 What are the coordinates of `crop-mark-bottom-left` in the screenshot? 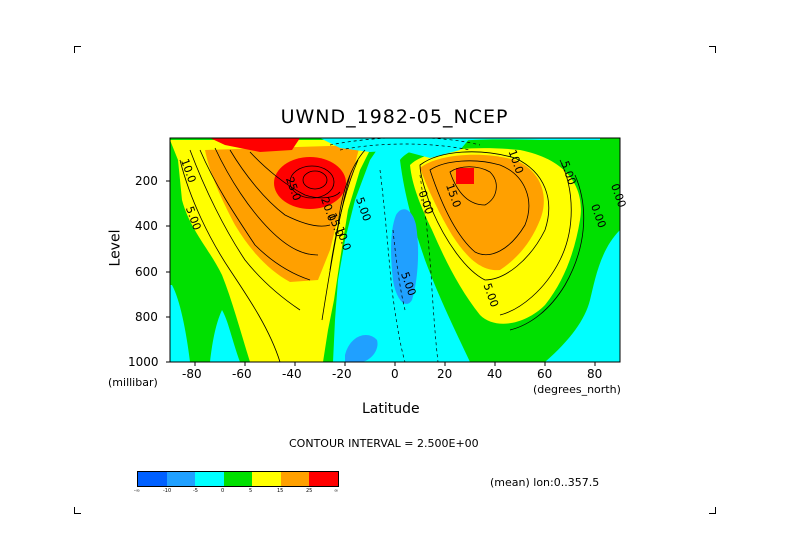 It's located at (77, 510).